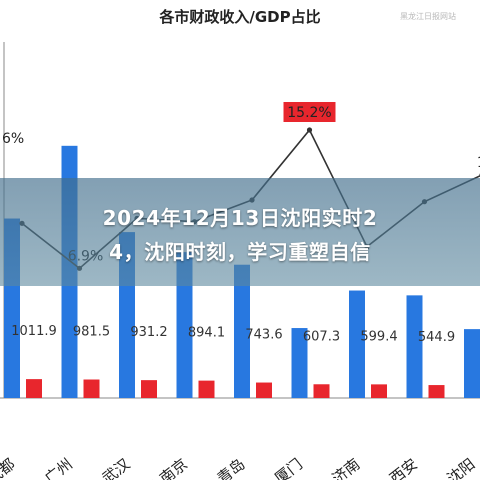 The height and width of the screenshot is (480, 480). What do you see at coordinates (478, 163) in the screenshot?
I see `ratio-label: 12.` at bounding box center [478, 163].